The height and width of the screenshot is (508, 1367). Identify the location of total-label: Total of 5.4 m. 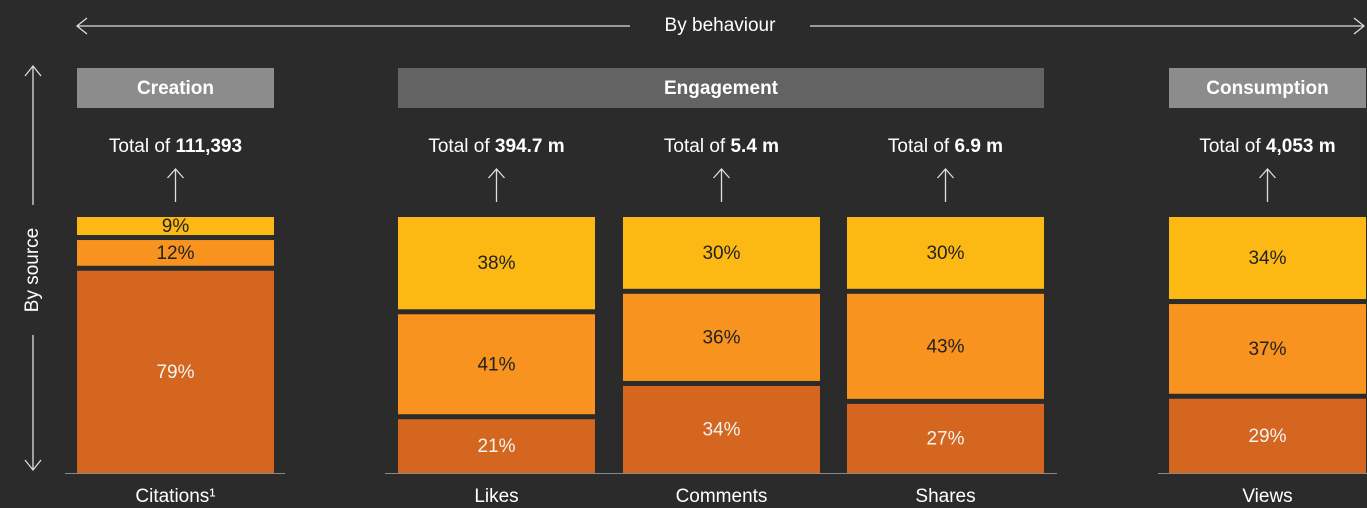
(721, 146).